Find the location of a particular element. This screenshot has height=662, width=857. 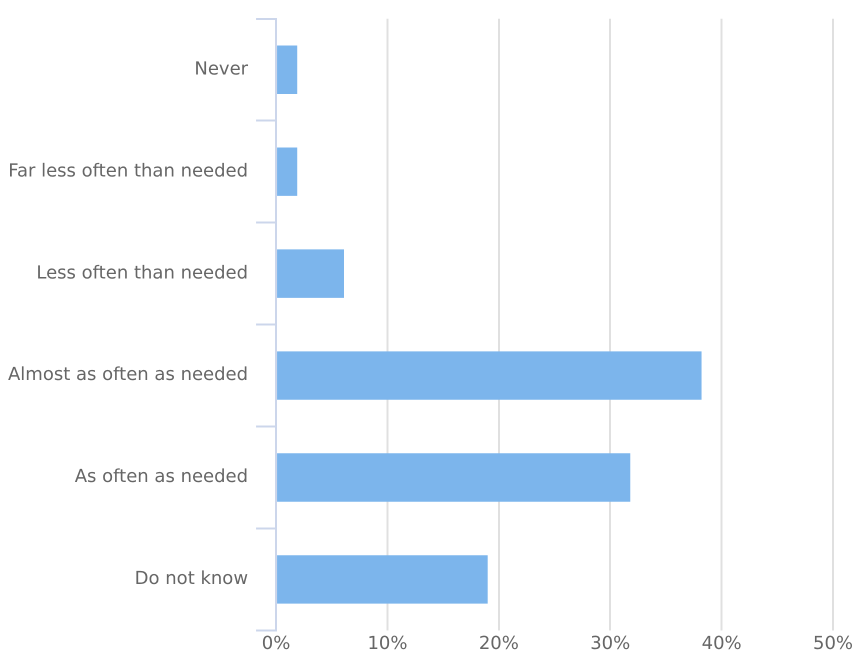

y-tick-label: Less often than needed is located at coordinates (142, 273).